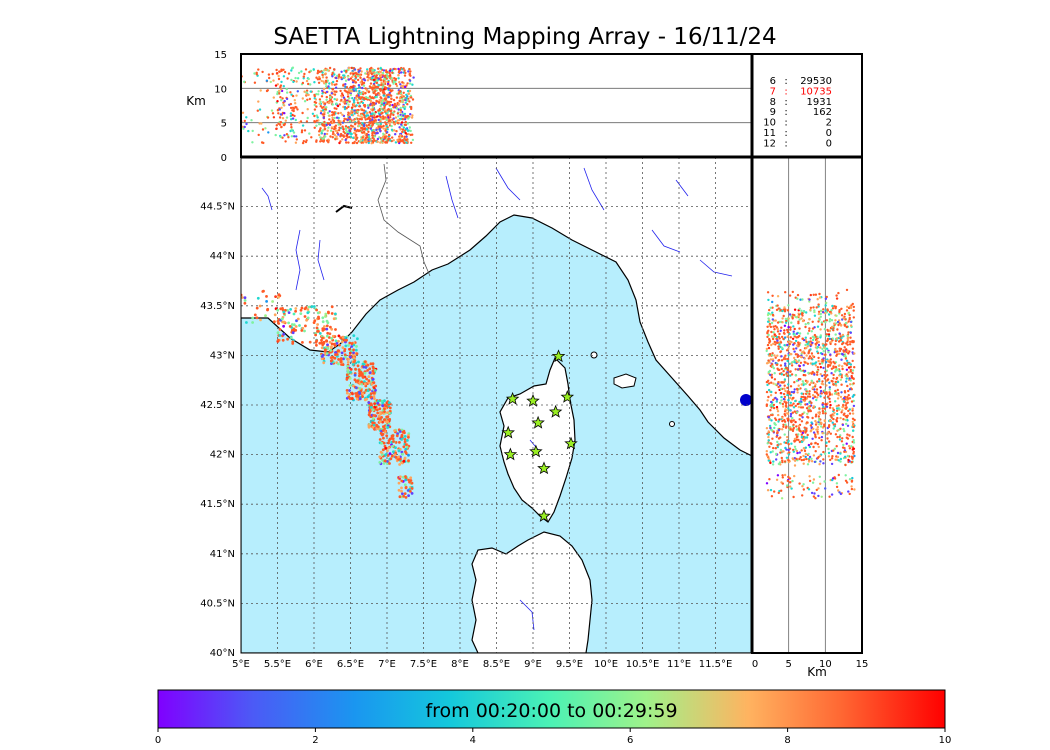  Describe the element at coordinates (810, 664) in the screenshot. I see `right-panel-x-ticks: 0 5 10 15` at that location.